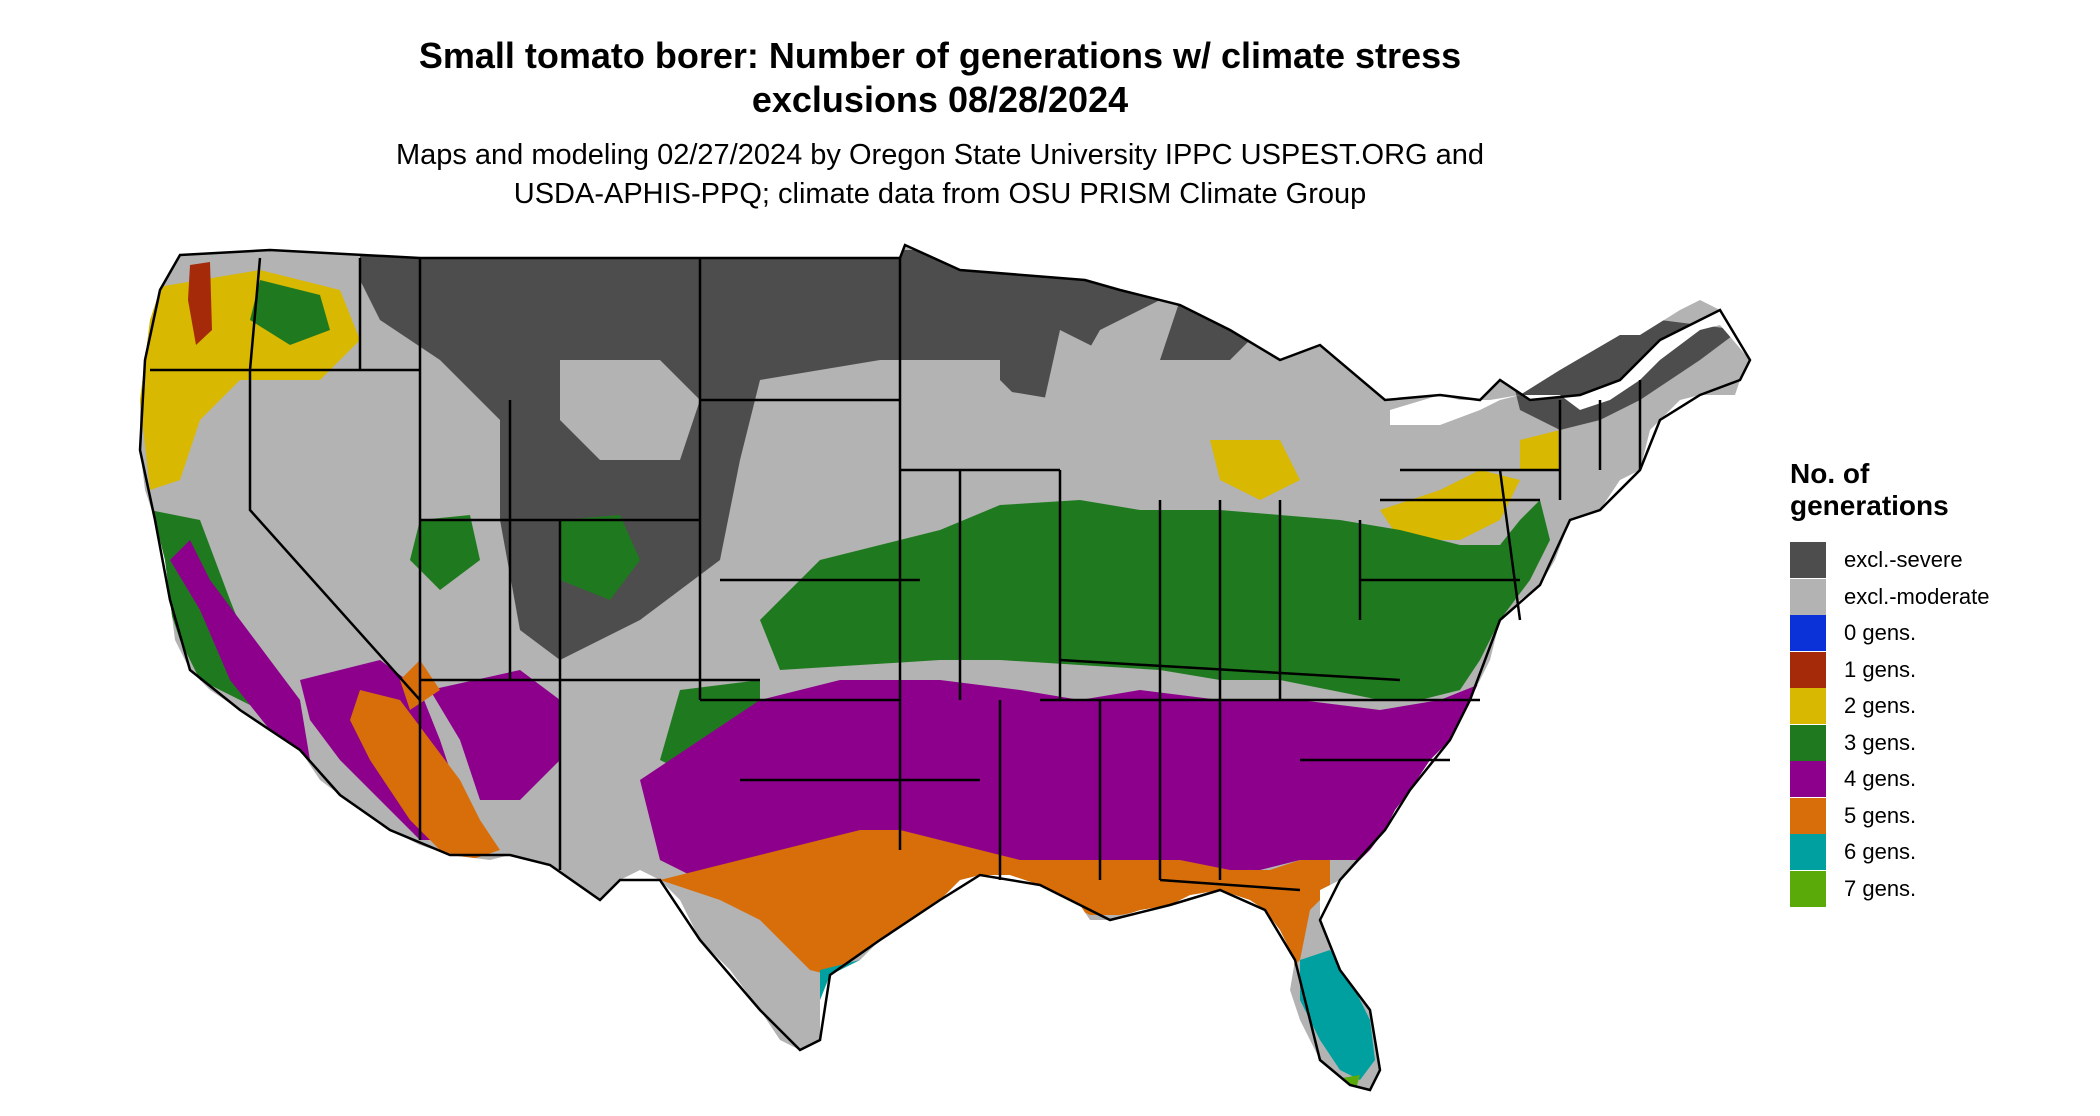  Describe the element at coordinates (1940, 743) in the screenshot. I see `legend-entry: 3 gens.` at that location.